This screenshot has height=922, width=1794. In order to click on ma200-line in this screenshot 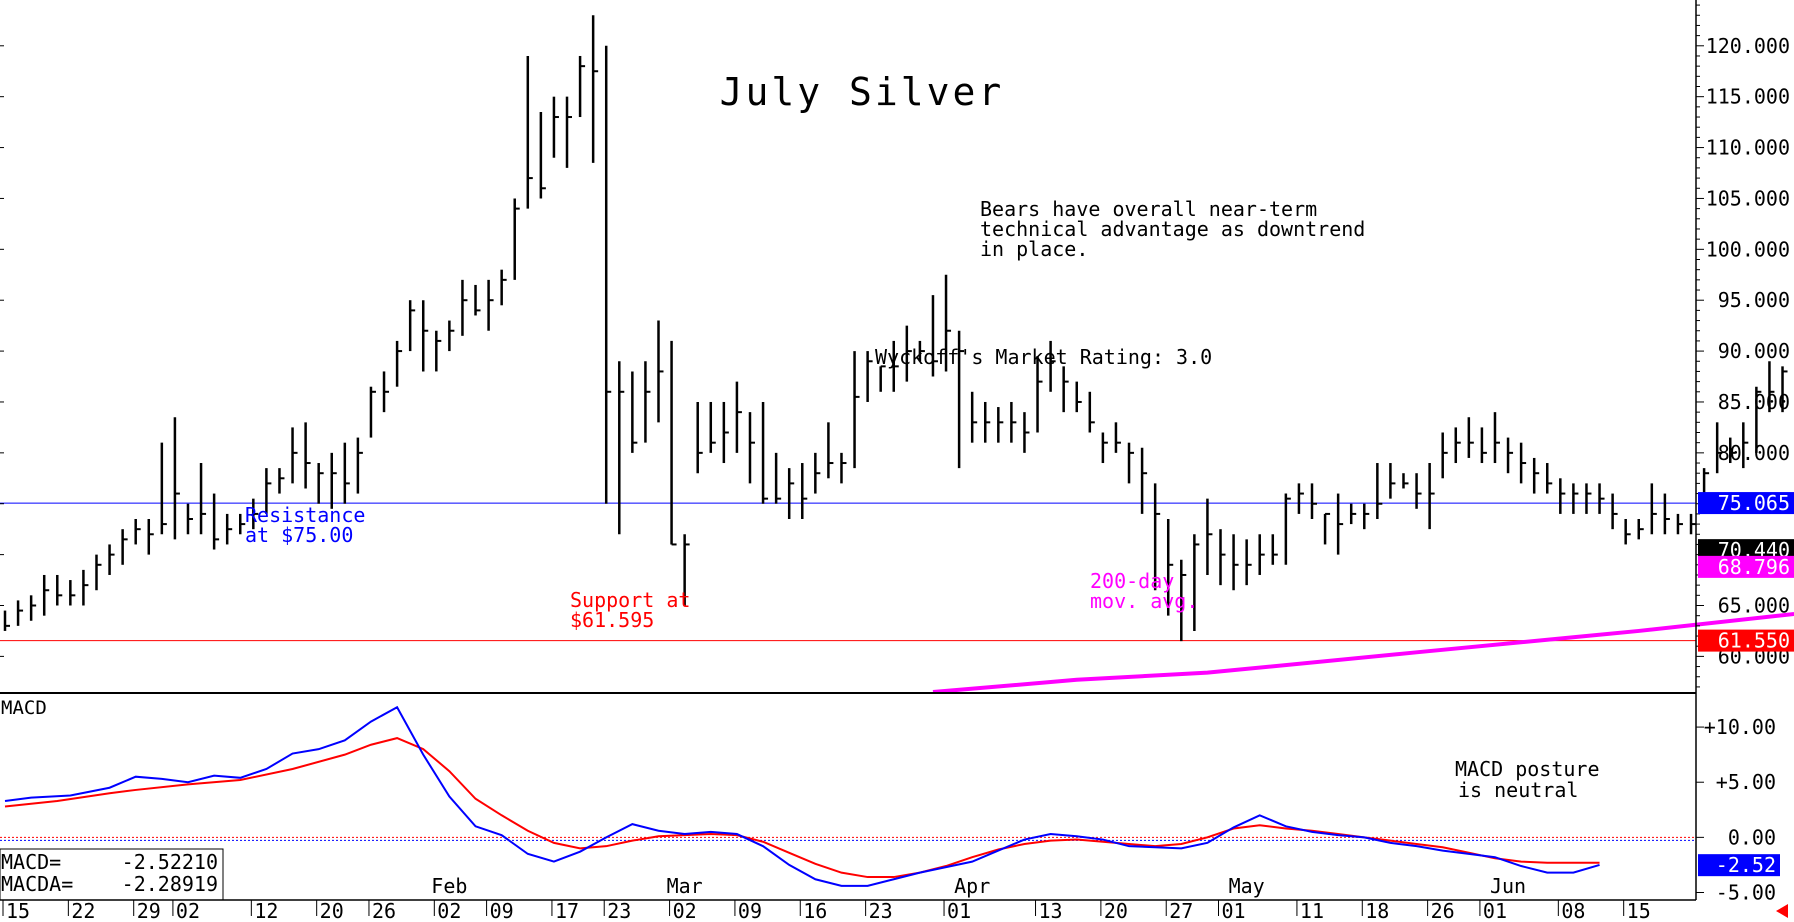, I will do `click(1363, 653)`.